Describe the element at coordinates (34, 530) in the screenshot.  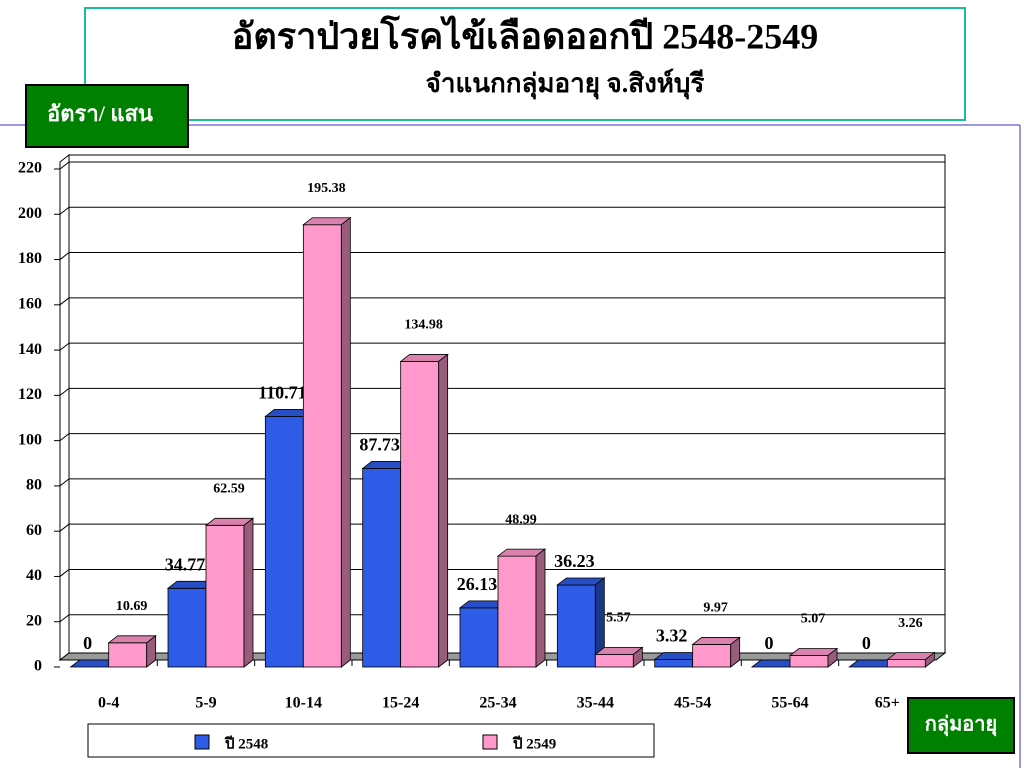
I see `y-tick-label: 60` at that location.